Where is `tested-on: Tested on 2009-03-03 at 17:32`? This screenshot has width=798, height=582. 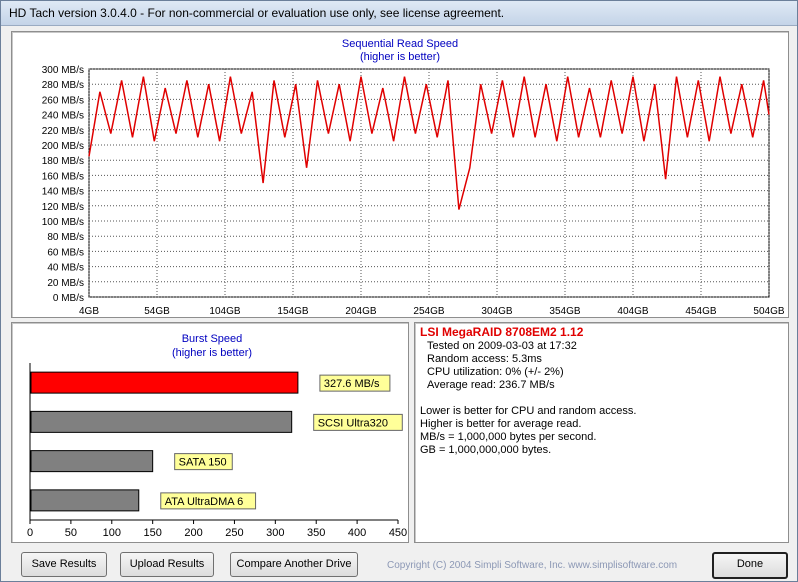
tested-on: Tested on 2009-03-03 at 17:32 is located at coordinates (502, 346).